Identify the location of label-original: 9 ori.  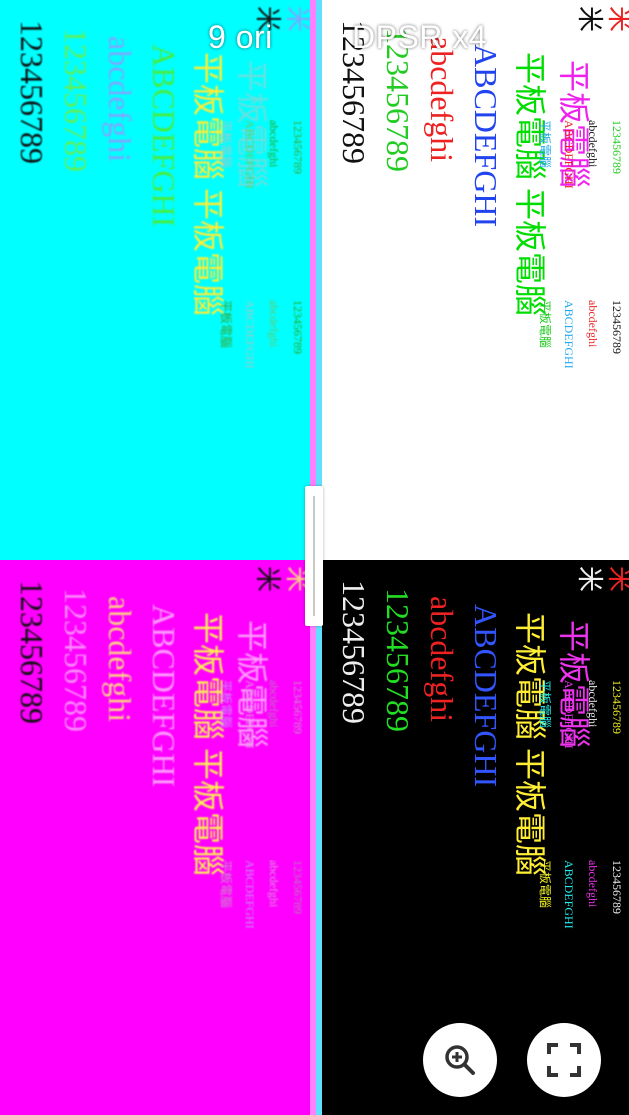
(240, 37).